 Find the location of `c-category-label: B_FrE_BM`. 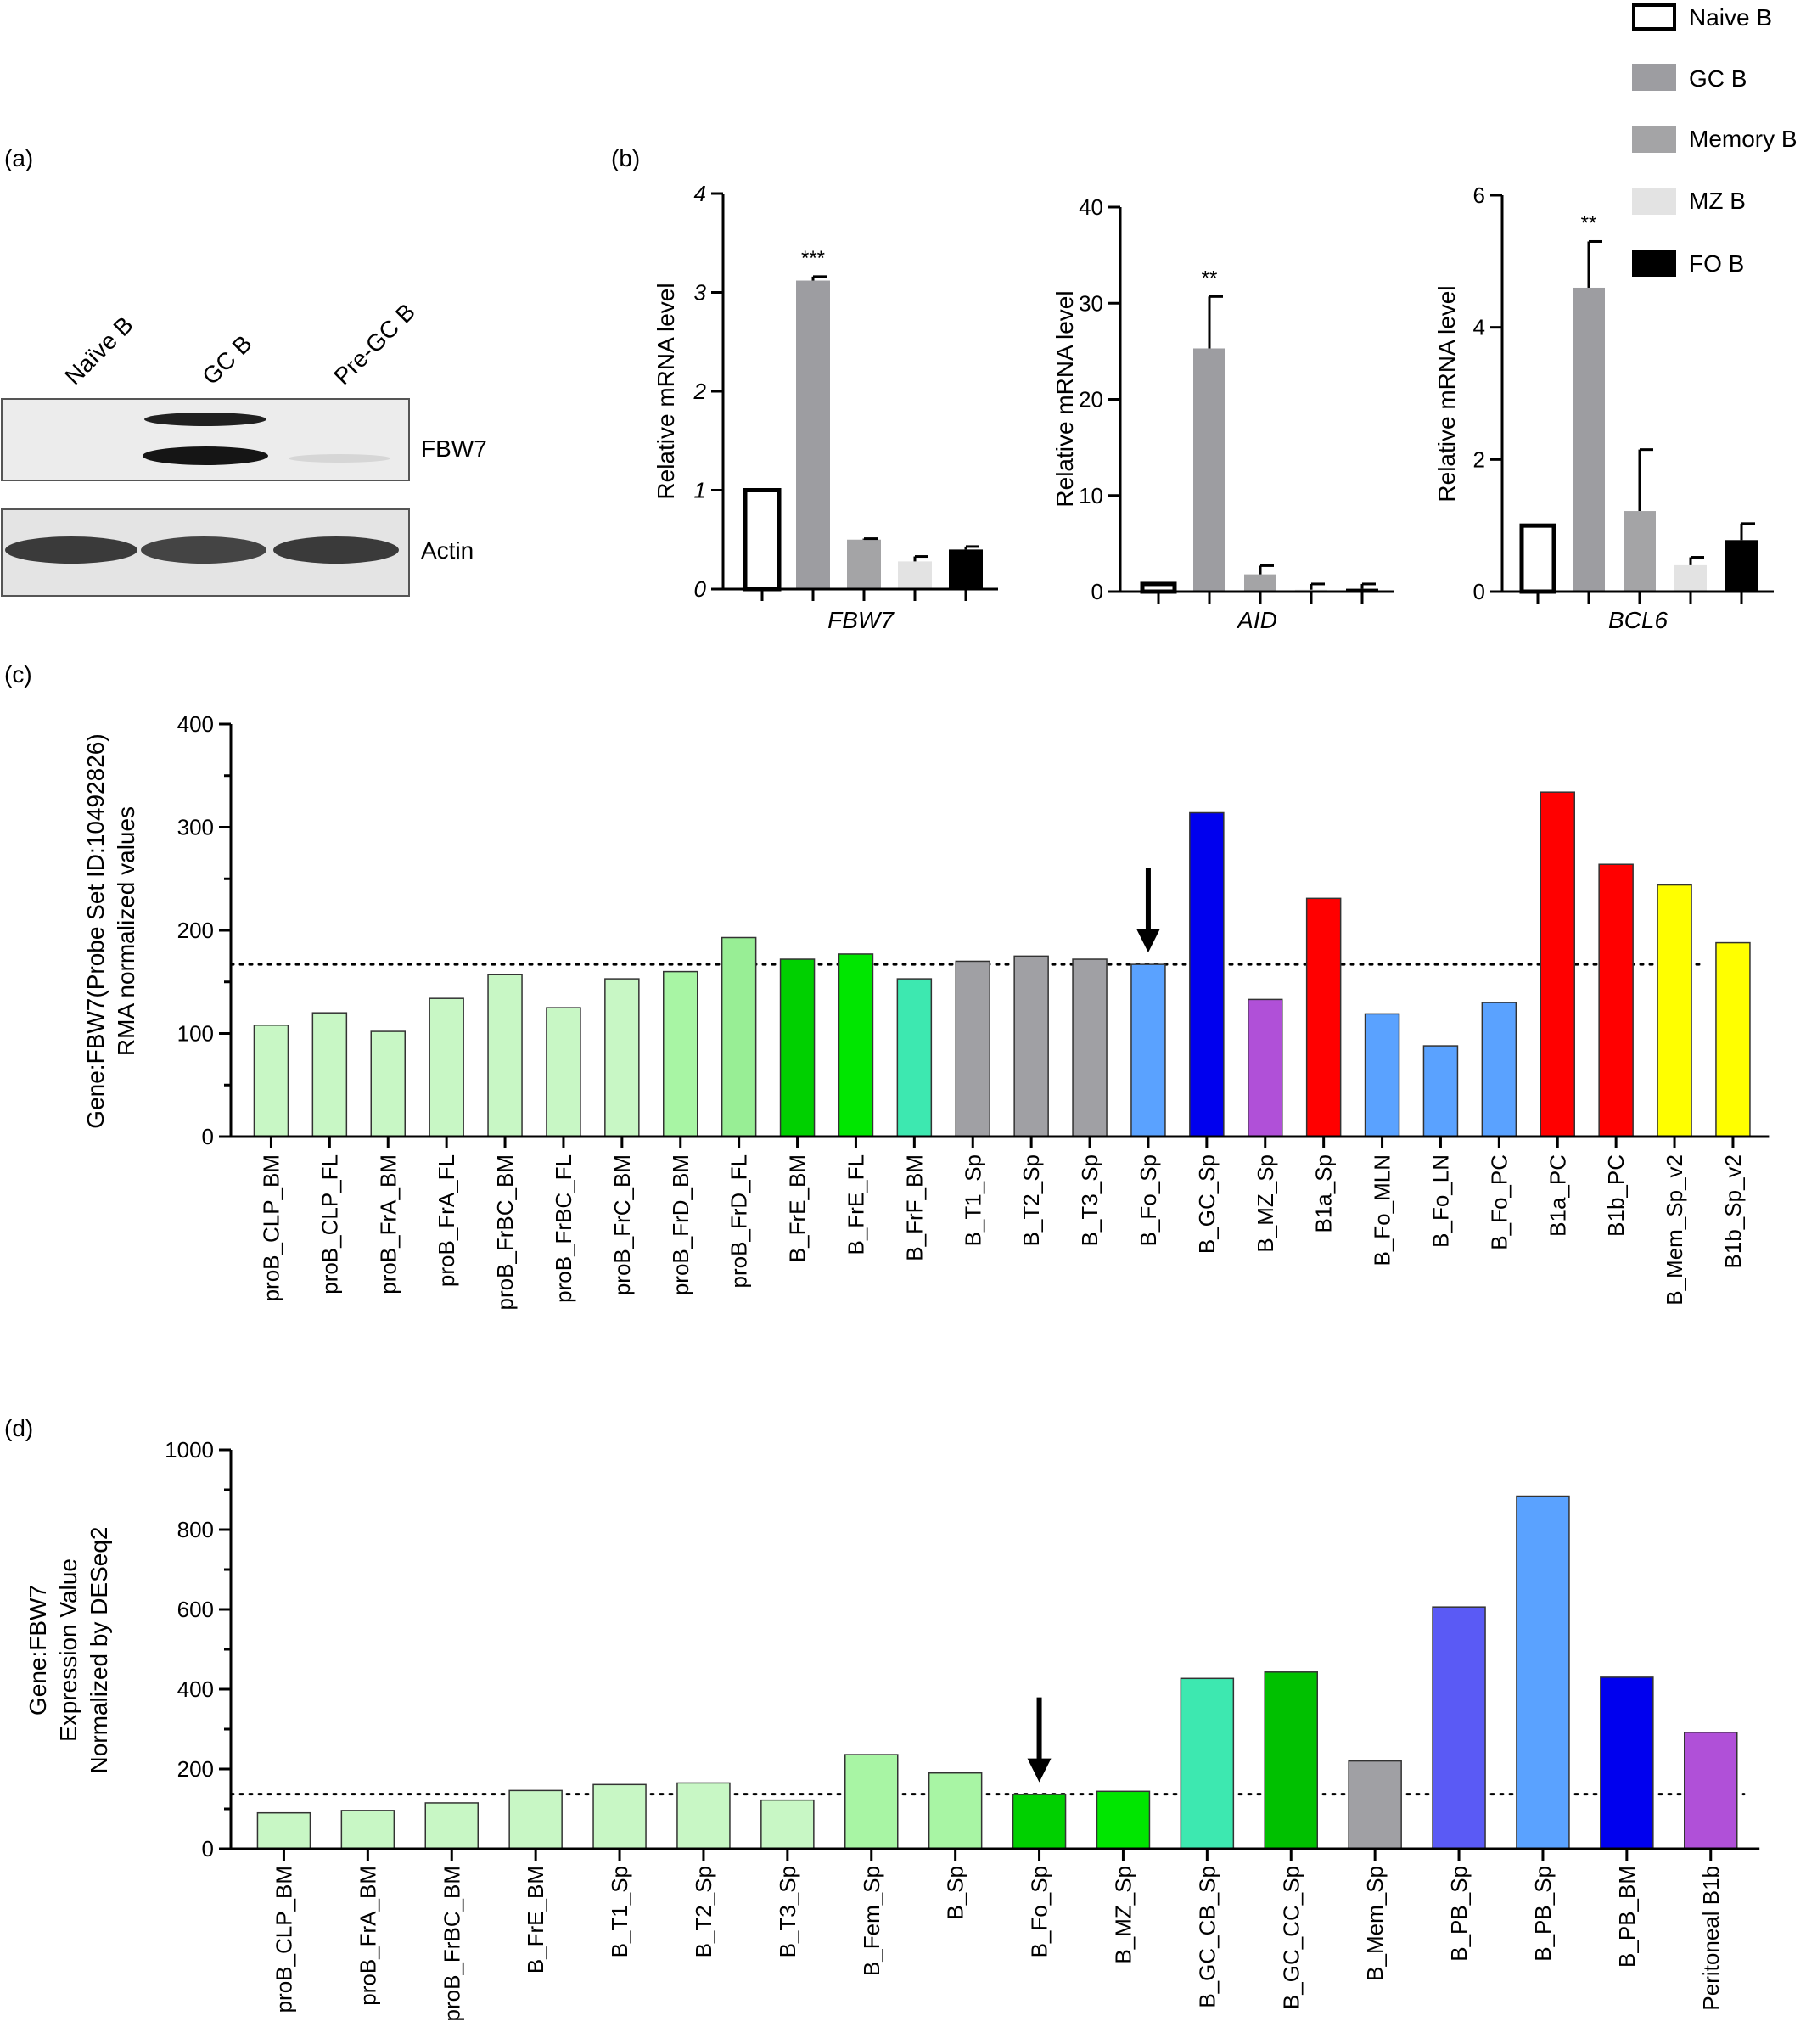

c-category-label: B_FrE_BM is located at coordinates (798, 1208).